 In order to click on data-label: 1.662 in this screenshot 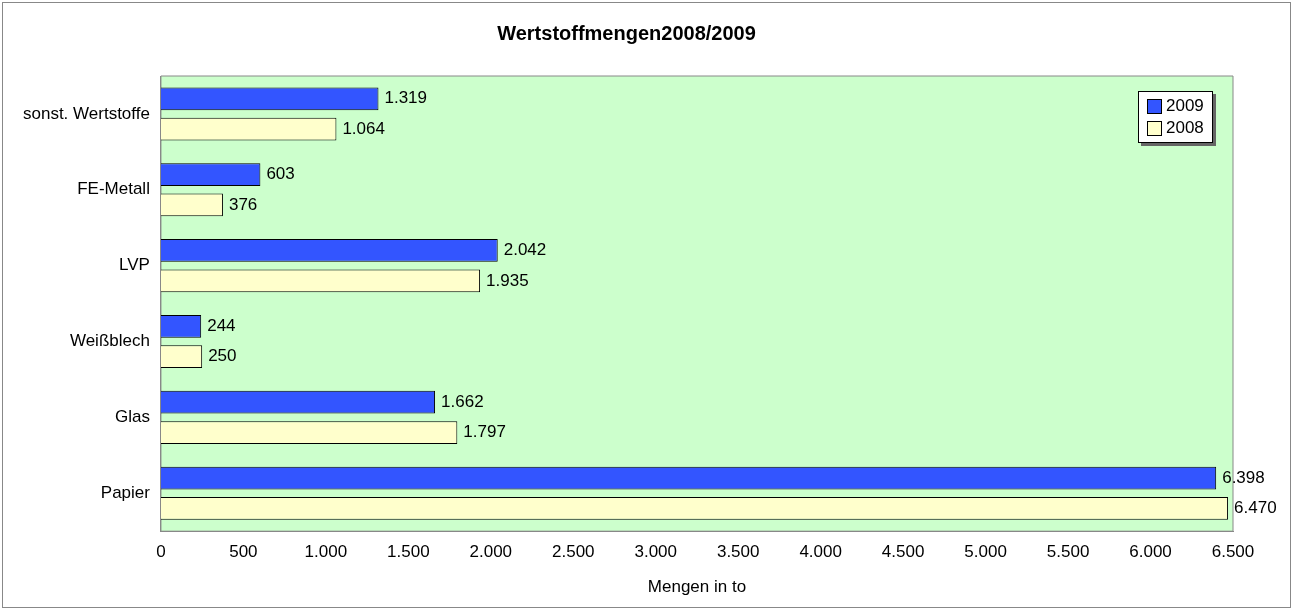, I will do `click(462, 401)`.